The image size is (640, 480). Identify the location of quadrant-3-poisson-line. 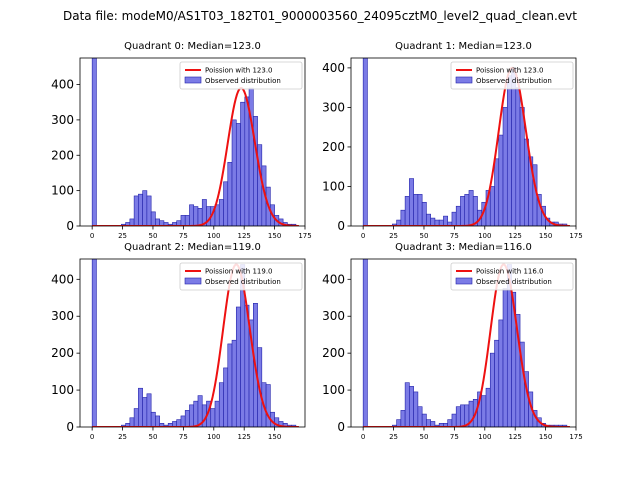
(466, 345).